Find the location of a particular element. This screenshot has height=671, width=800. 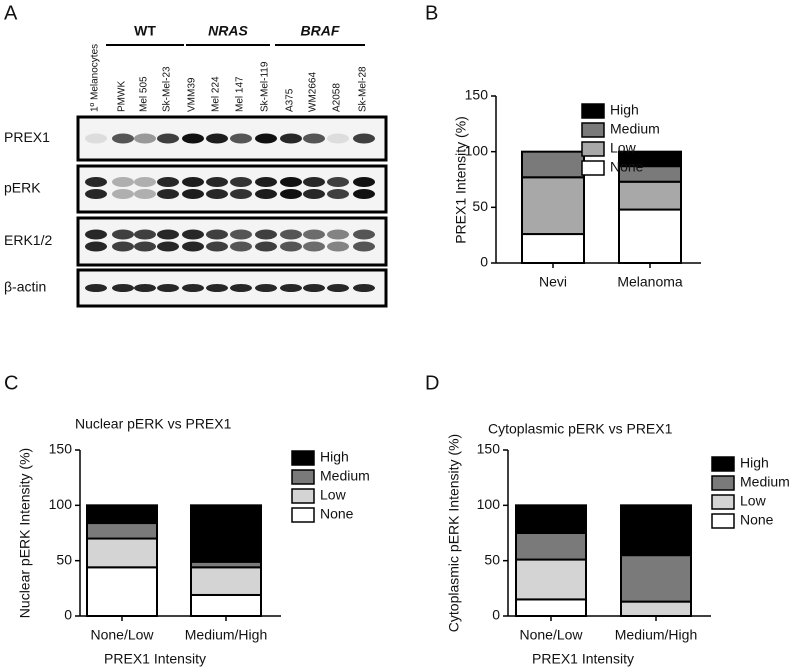

row-label: PREX1 is located at coordinates (27, 137).